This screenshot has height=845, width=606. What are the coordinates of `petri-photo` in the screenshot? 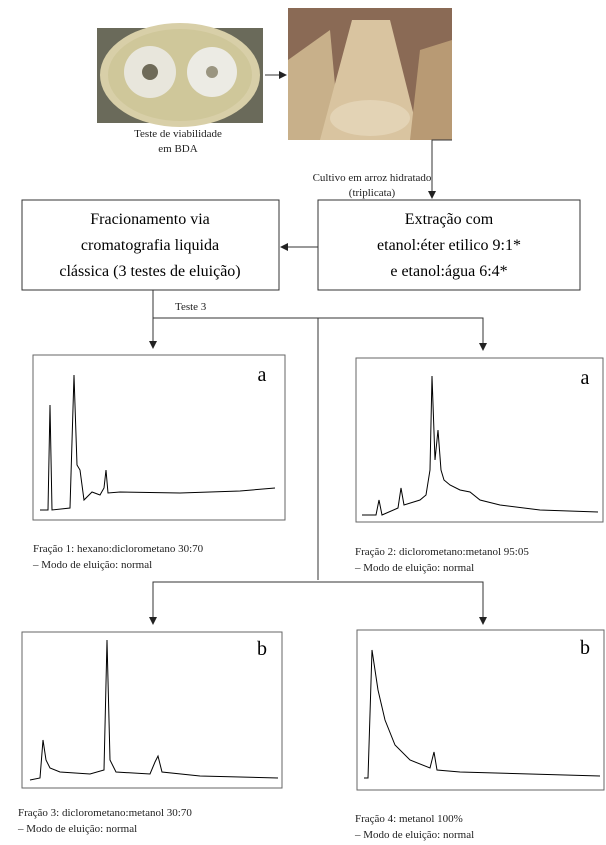 It's located at (180, 75).